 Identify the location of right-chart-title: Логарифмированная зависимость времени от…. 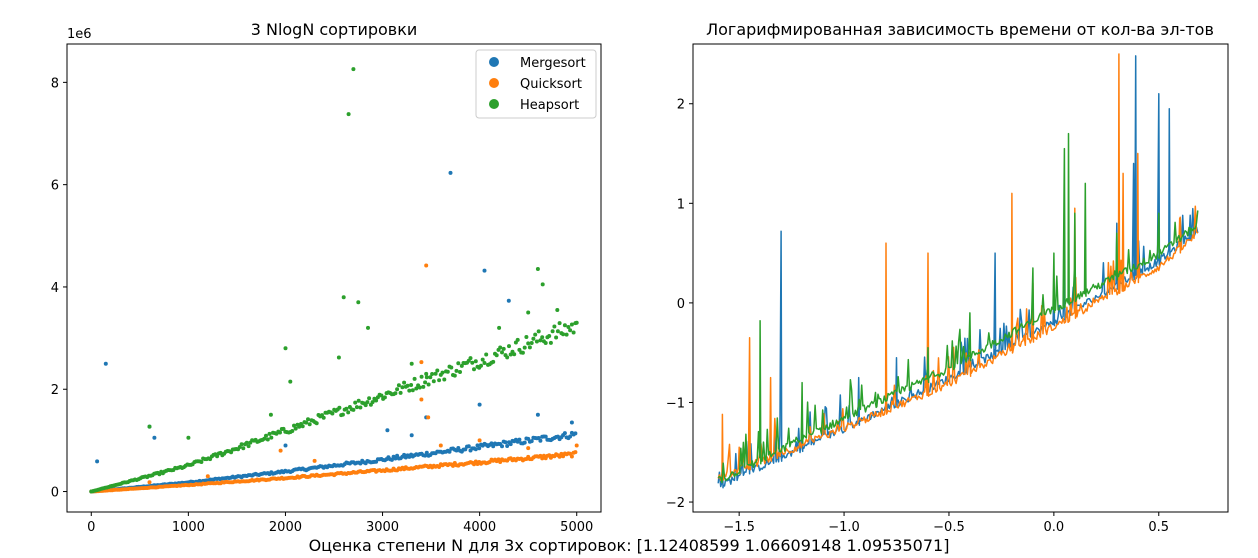
(960, 29).